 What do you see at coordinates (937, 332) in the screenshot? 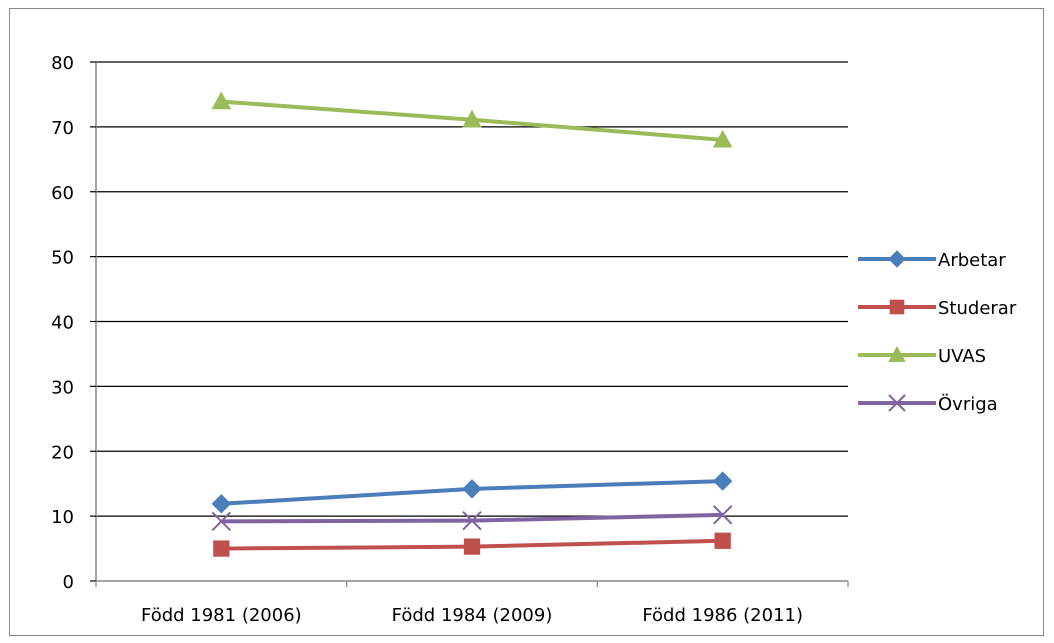
I see `legend: Arbetar Studerar UVAS Övriga` at bounding box center [937, 332].